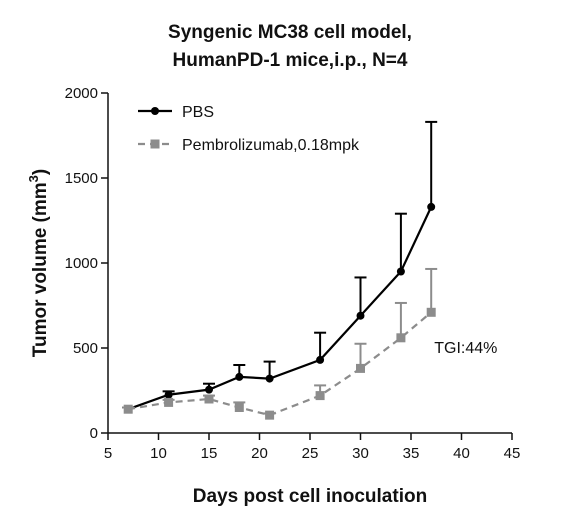  Describe the element at coordinates (81, 178) in the screenshot. I see `y-tick-label-1500: 1500` at that location.